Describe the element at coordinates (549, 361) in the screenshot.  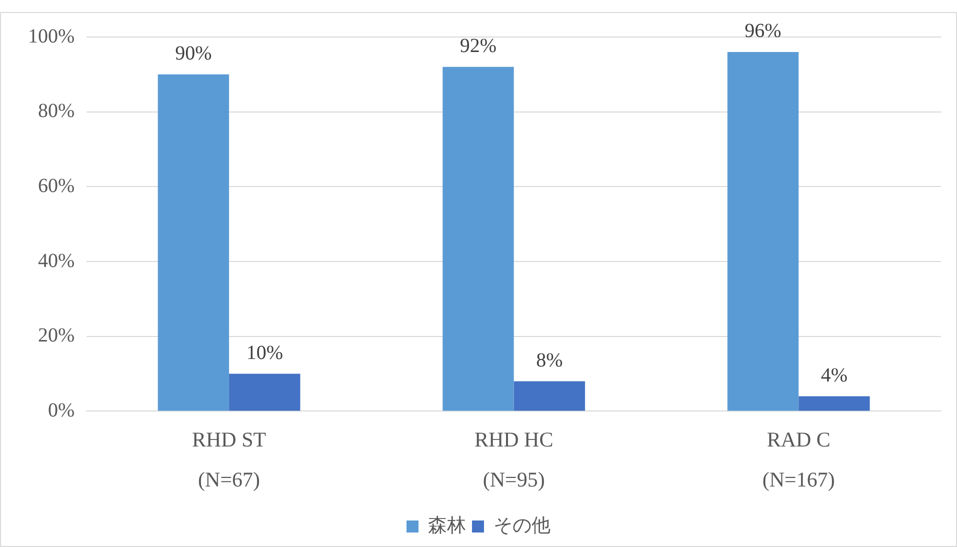
I see `data-label: 8%` at that location.